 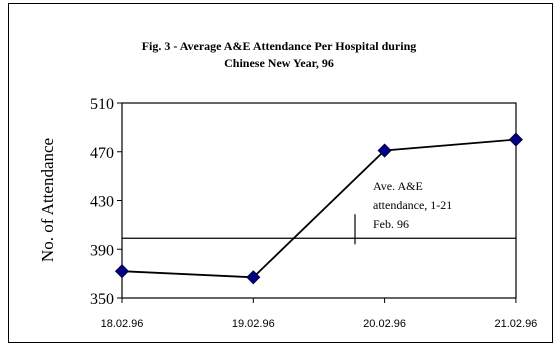 I want to click on reference-annotation-line: Feb. 96, so click(x=391, y=224).